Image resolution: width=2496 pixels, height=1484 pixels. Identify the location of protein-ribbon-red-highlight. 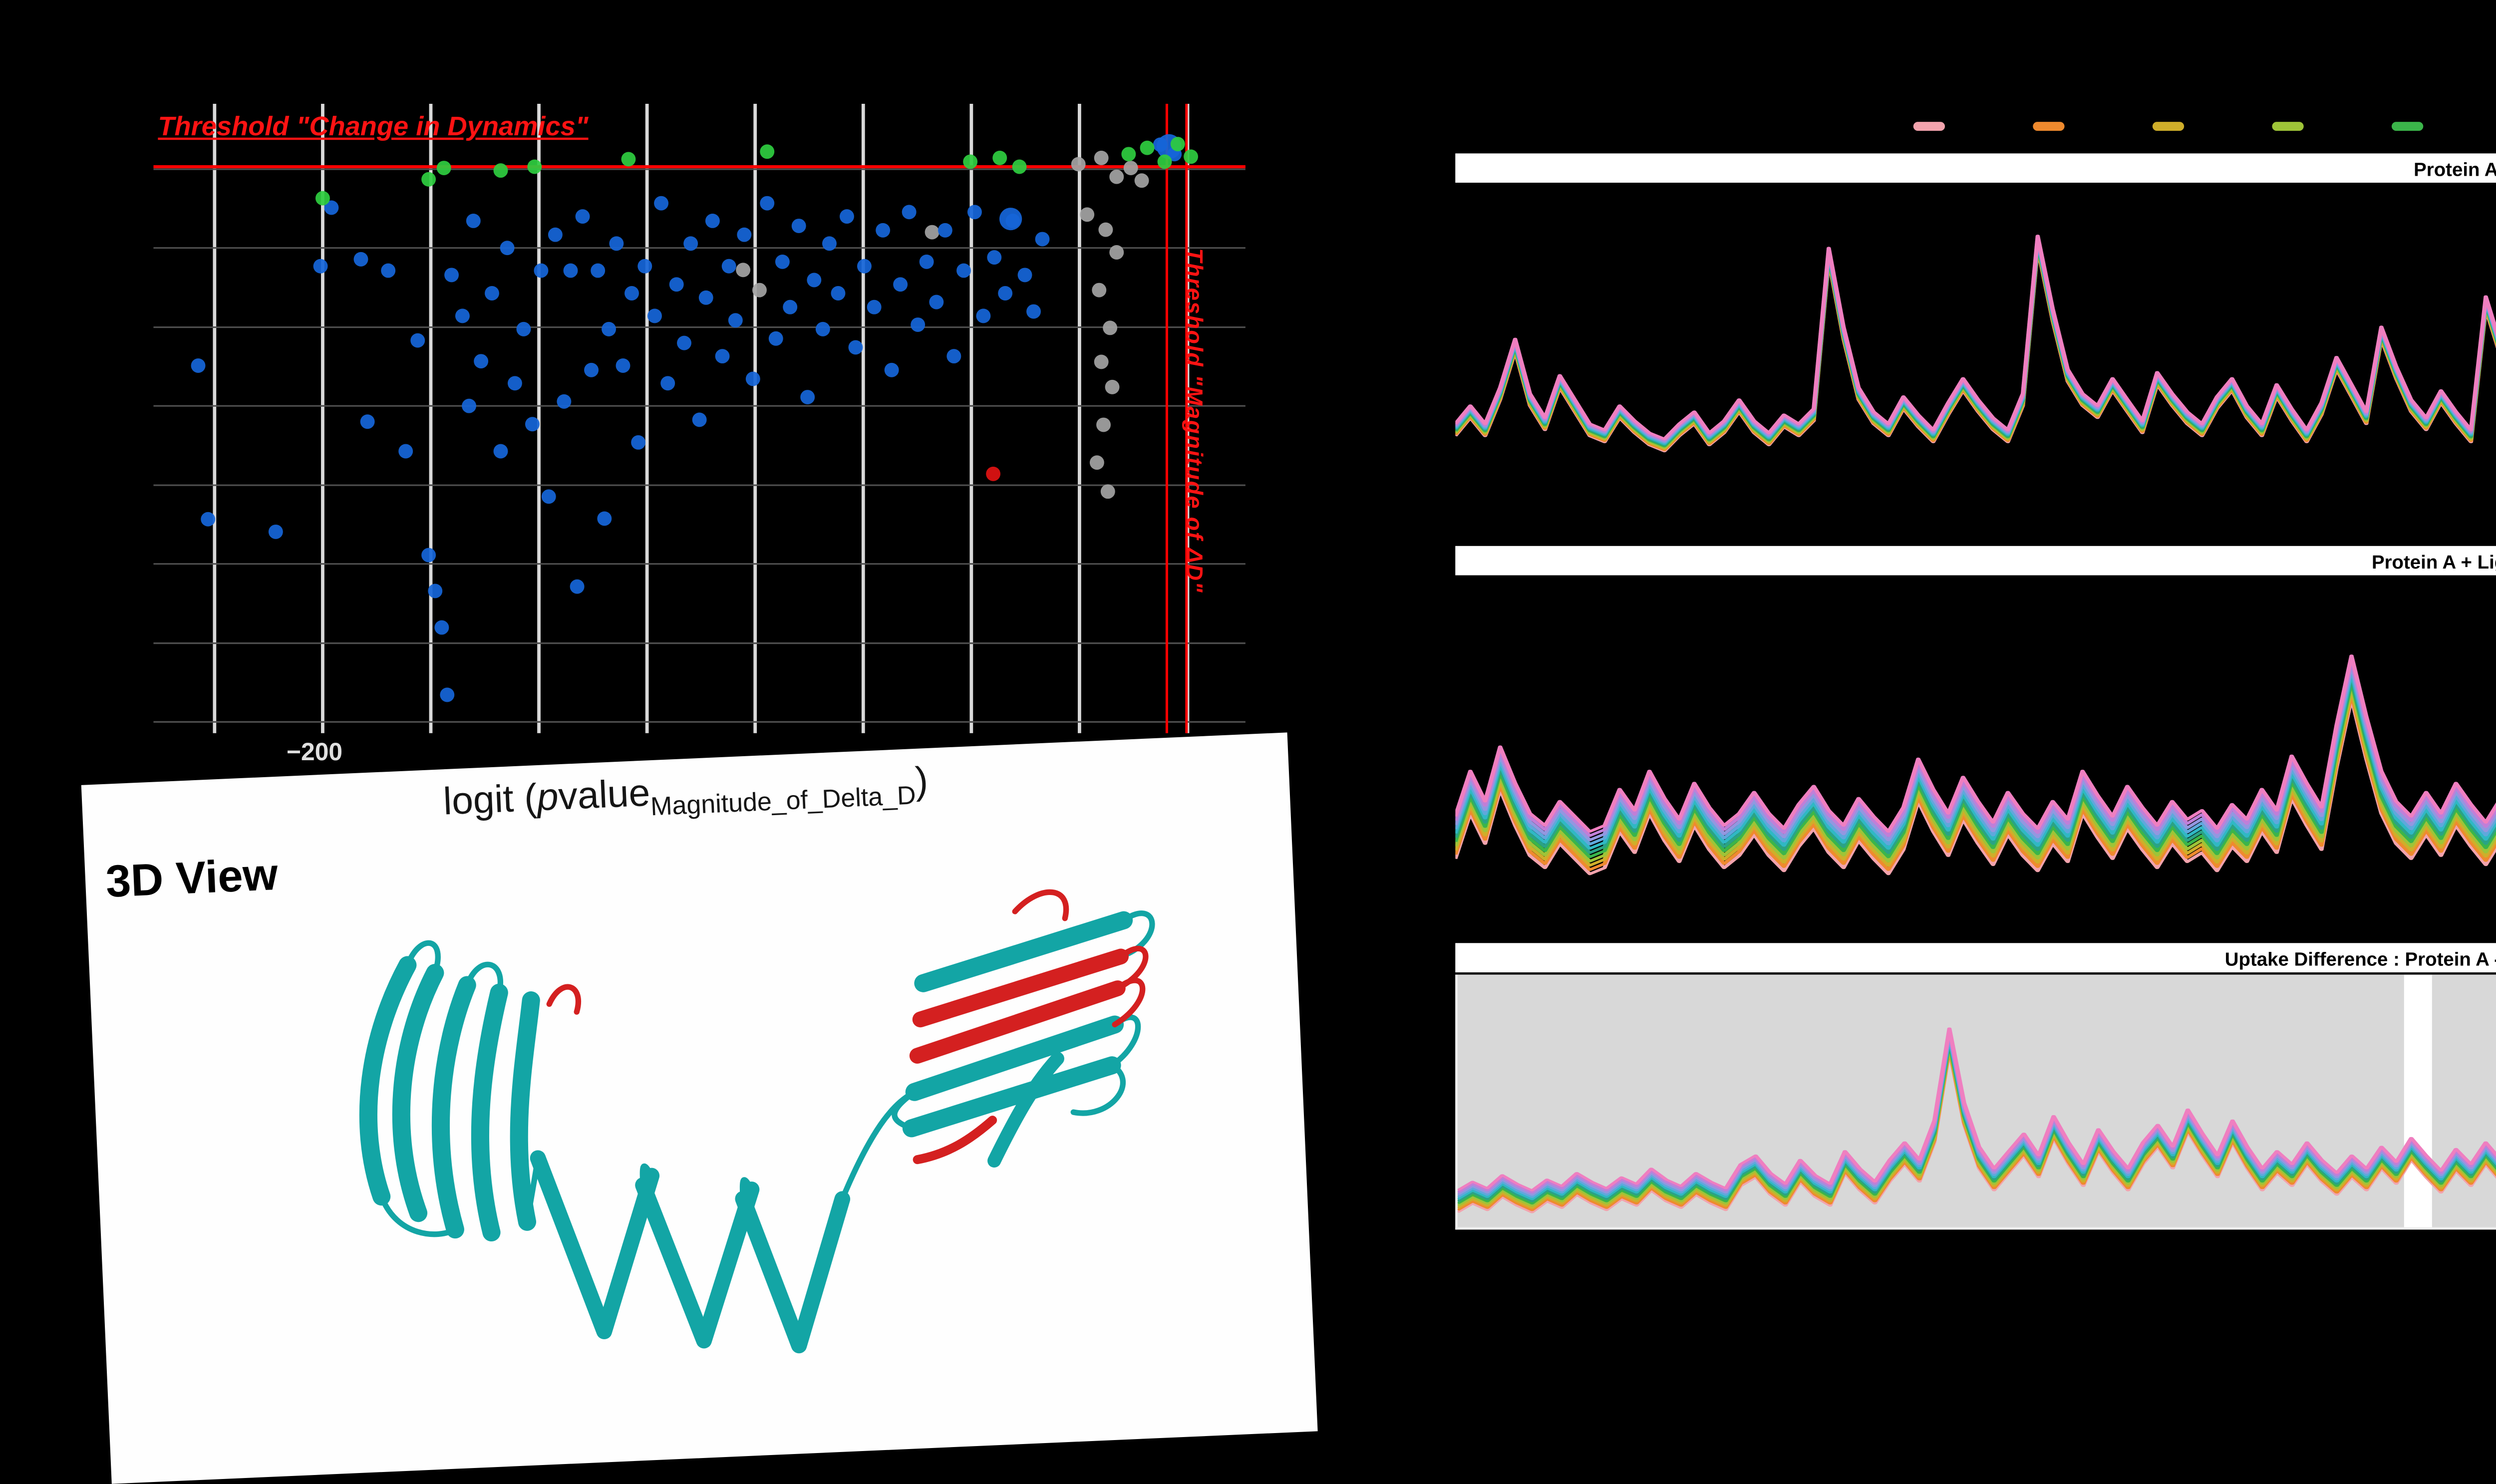
(847, 1027).